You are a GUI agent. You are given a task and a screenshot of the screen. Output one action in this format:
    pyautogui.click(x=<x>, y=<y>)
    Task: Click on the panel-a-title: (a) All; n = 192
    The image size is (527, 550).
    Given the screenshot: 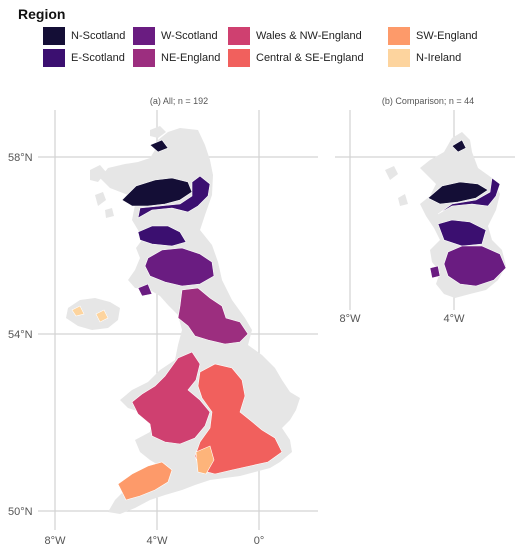 What is the action you would take?
    pyautogui.click(x=179, y=101)
    